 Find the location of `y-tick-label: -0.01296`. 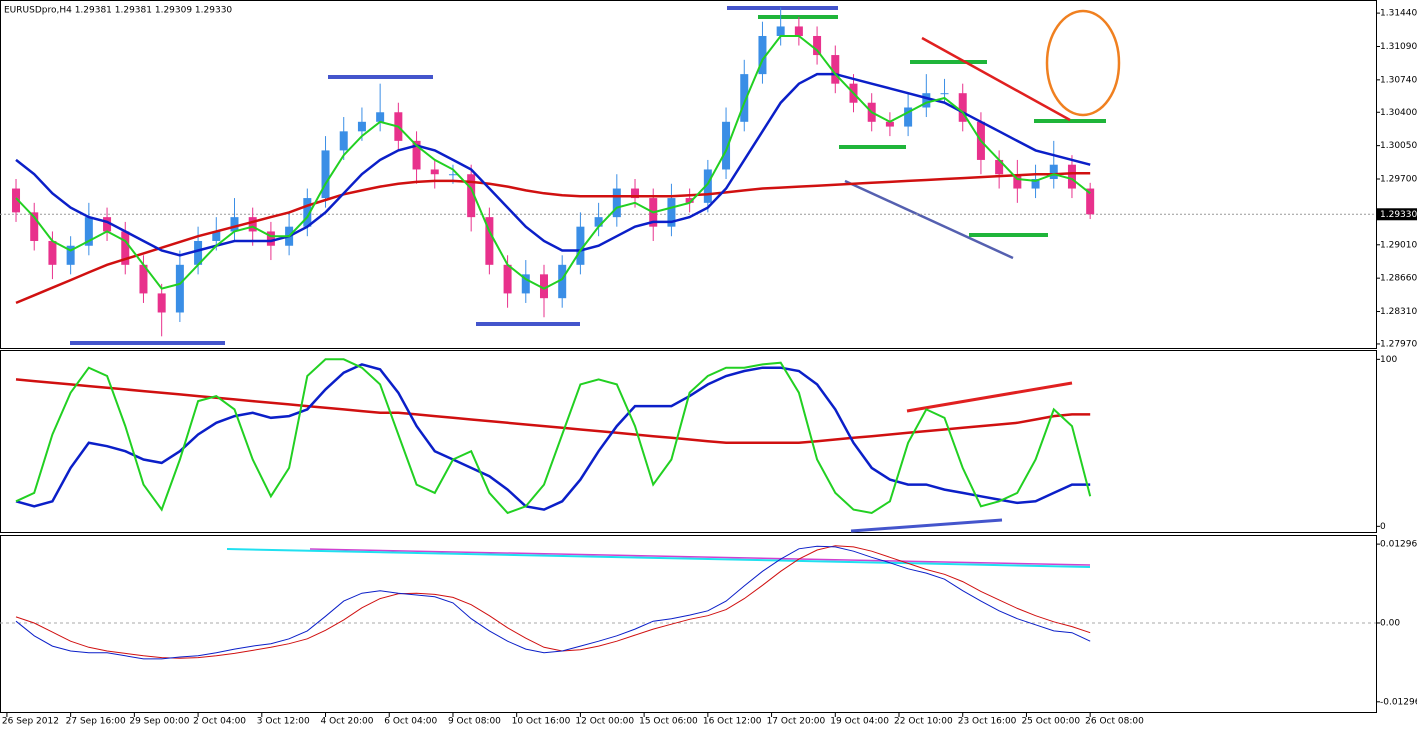

y-tick-label: -0.01296 is located at coordinates (1398, 702).